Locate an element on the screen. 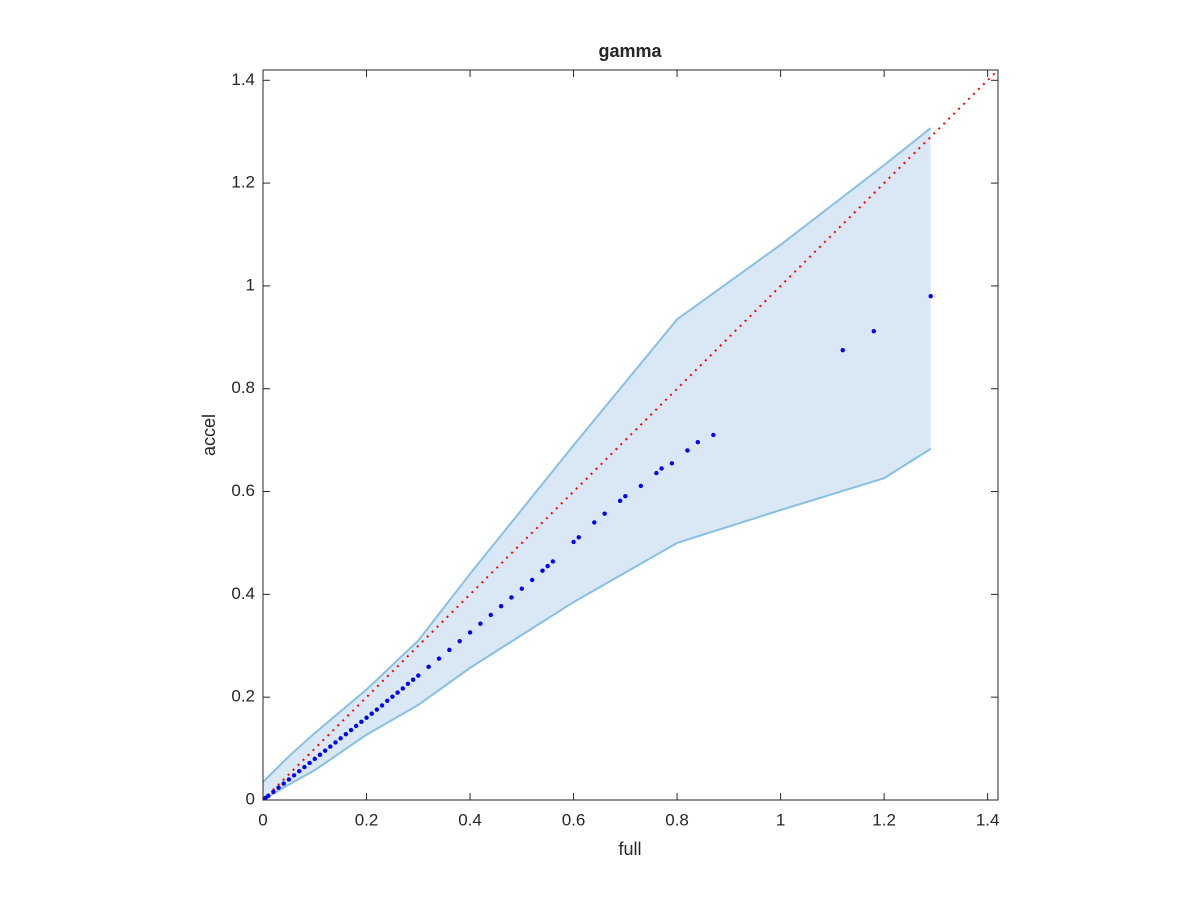  x-axis-label: full is located at coordinates (629, 849).